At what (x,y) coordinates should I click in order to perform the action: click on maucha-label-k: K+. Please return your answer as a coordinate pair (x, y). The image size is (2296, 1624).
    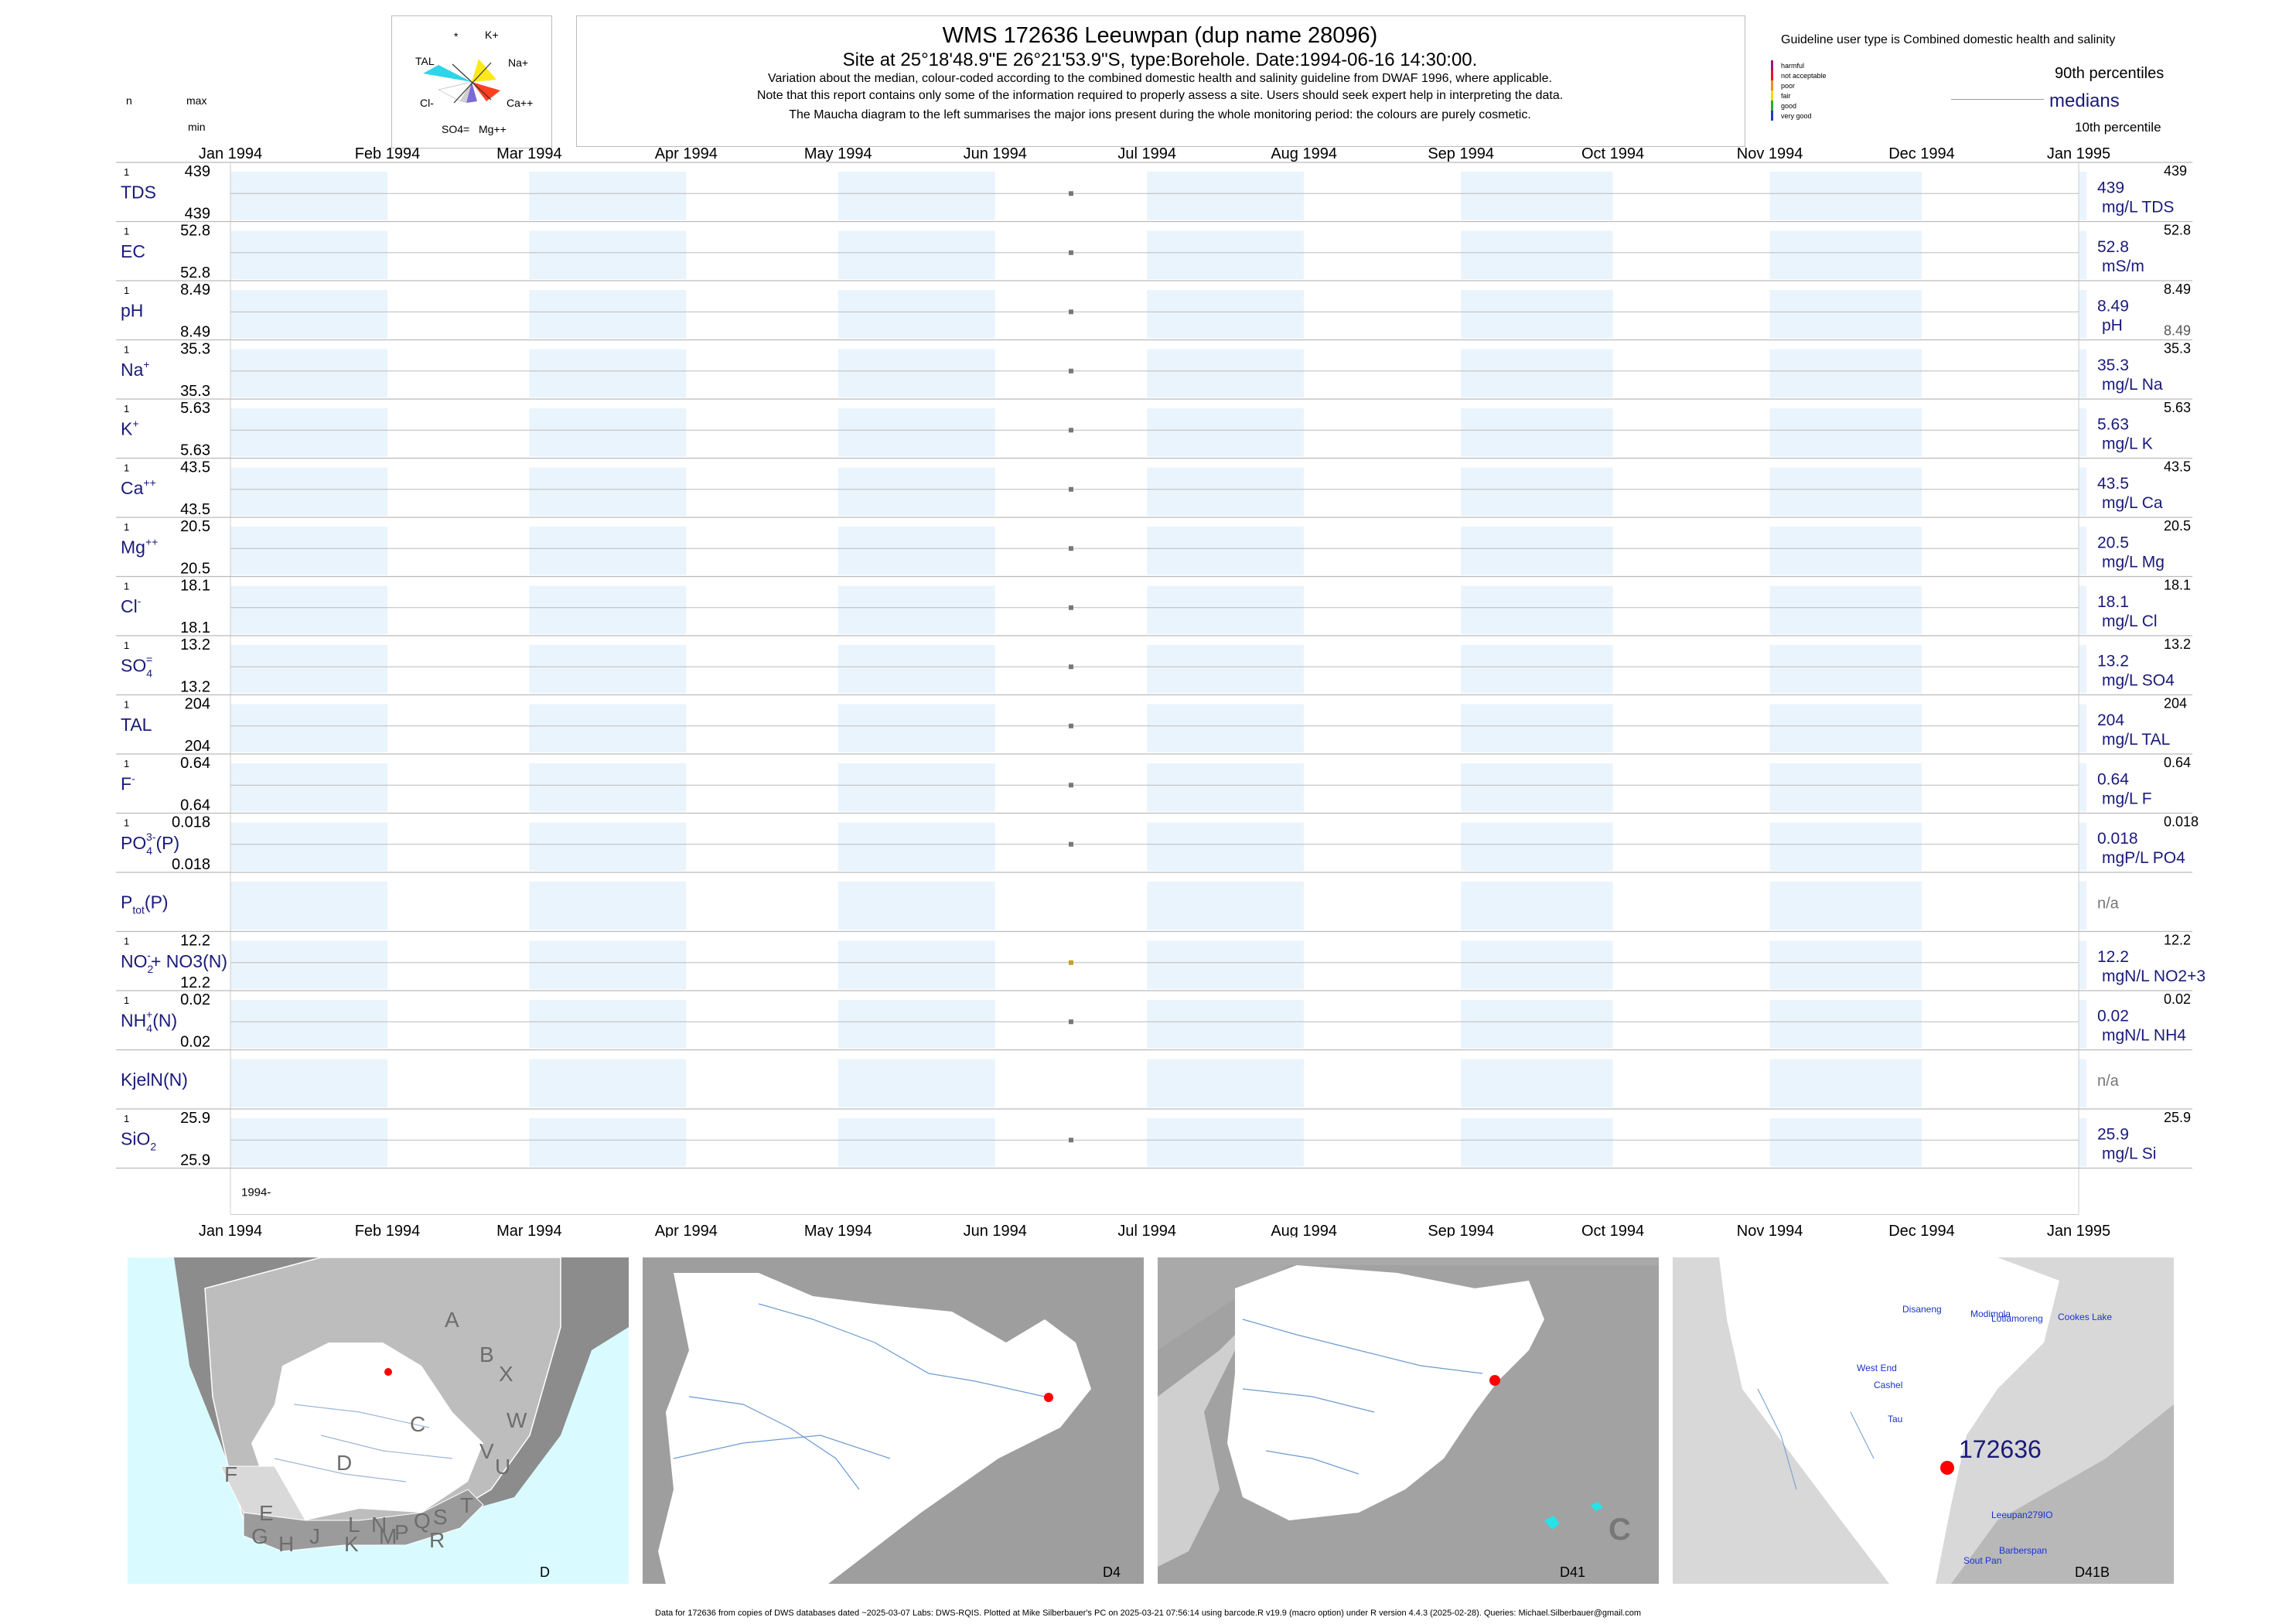
    Looking at the image, I should click on (492, 35).